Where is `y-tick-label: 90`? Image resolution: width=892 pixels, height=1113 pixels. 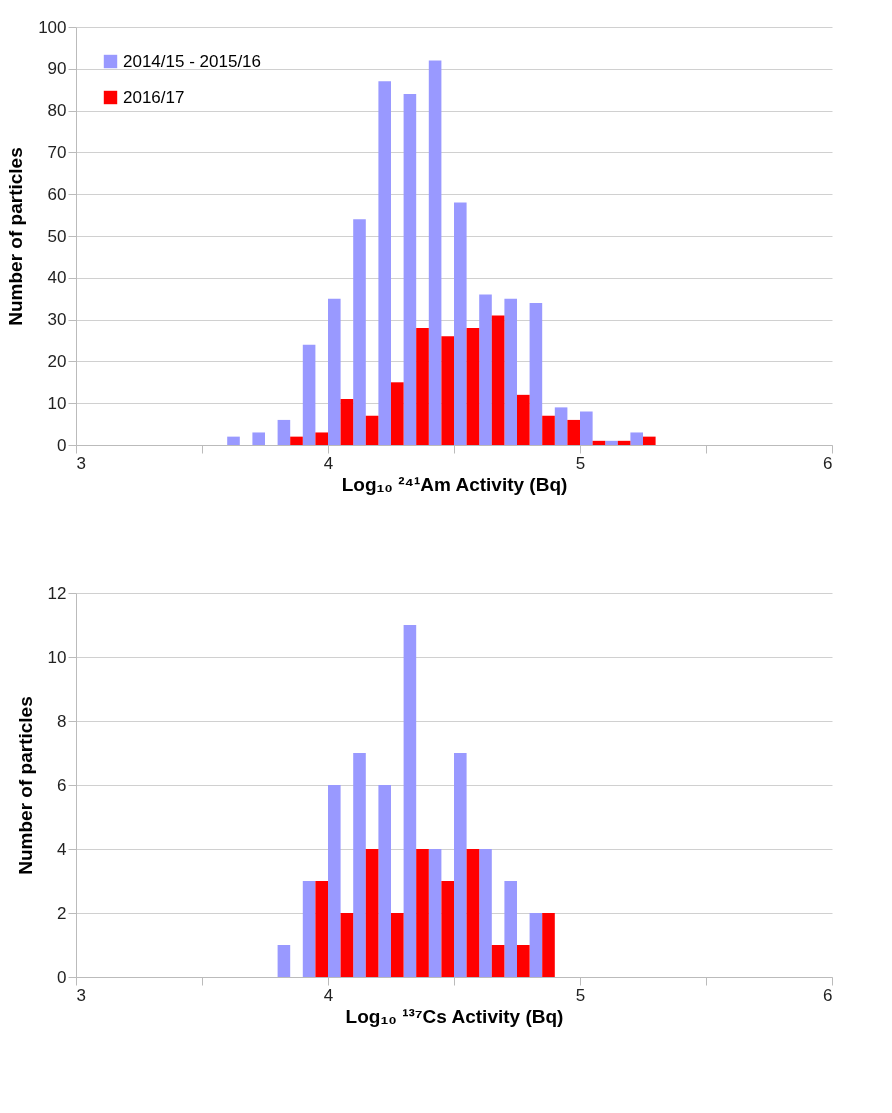
y-tick-label: 90 is located at coordinates (57, 69).